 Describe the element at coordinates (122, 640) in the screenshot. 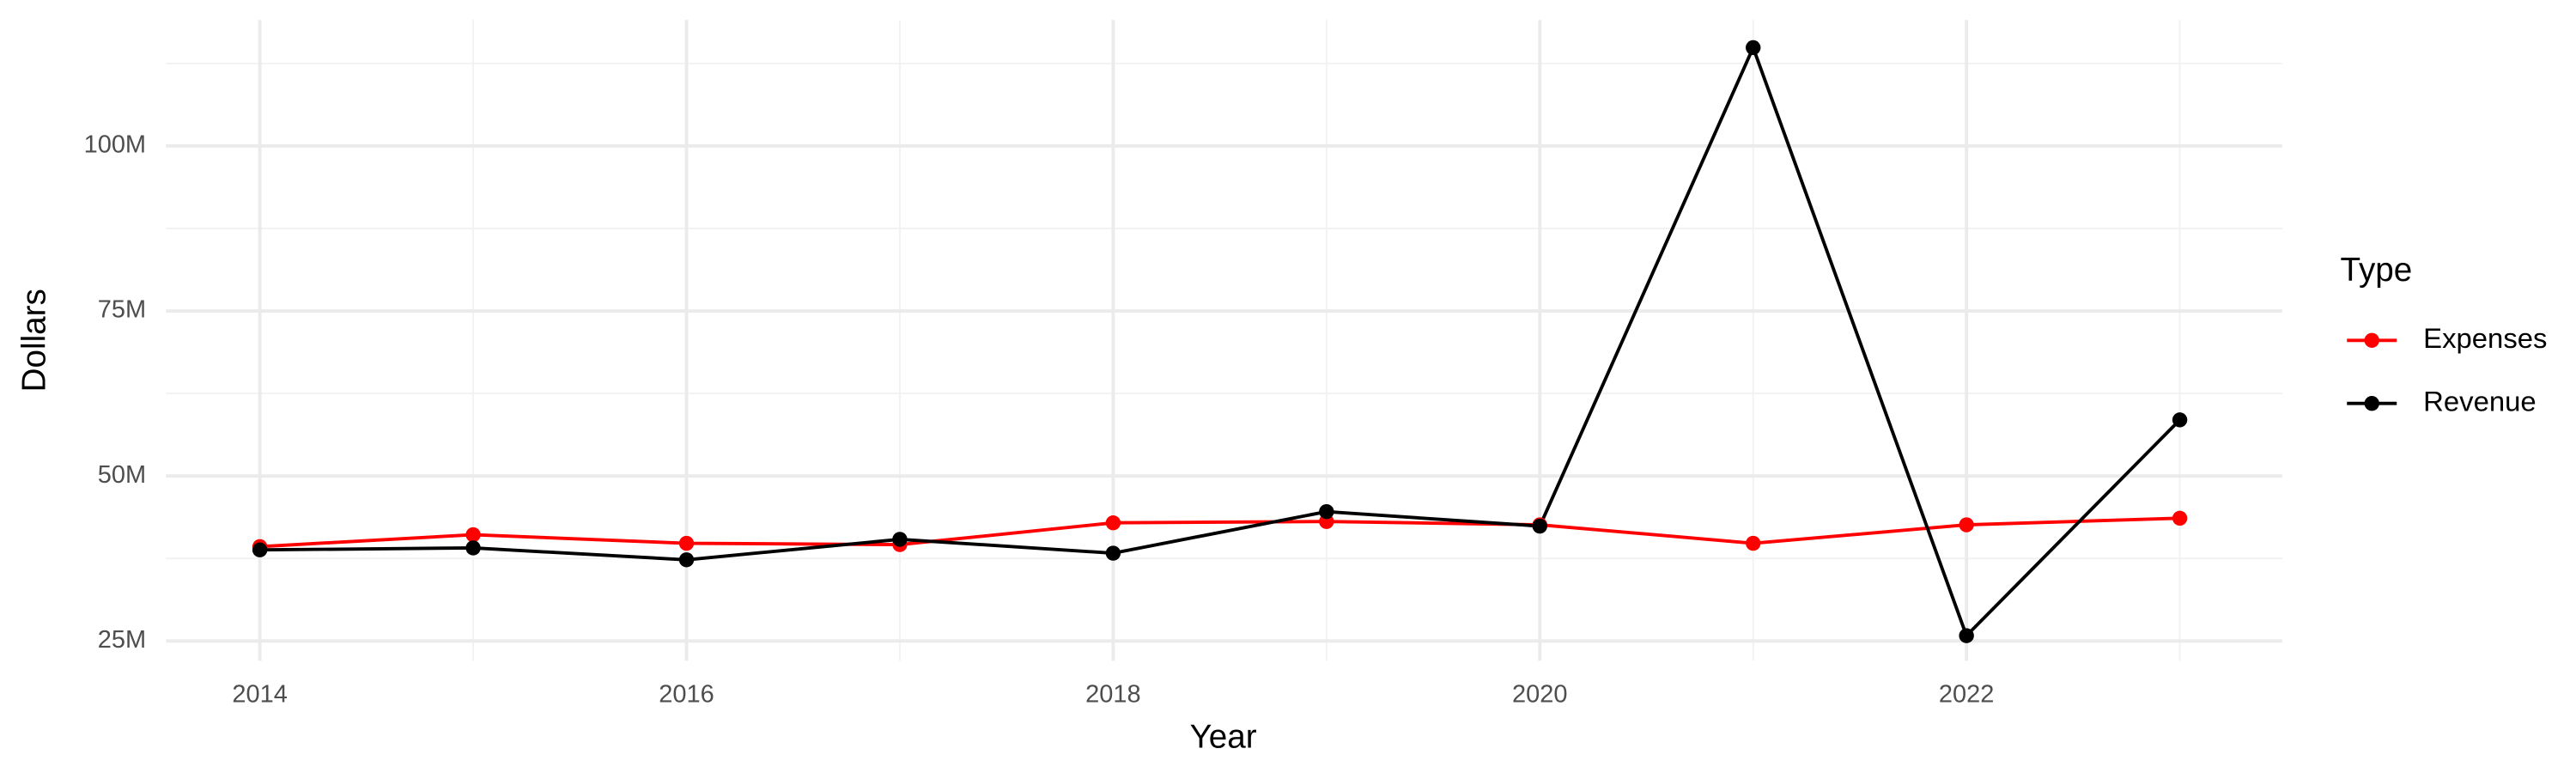

I see `y-tick-label: 25M` at that location.